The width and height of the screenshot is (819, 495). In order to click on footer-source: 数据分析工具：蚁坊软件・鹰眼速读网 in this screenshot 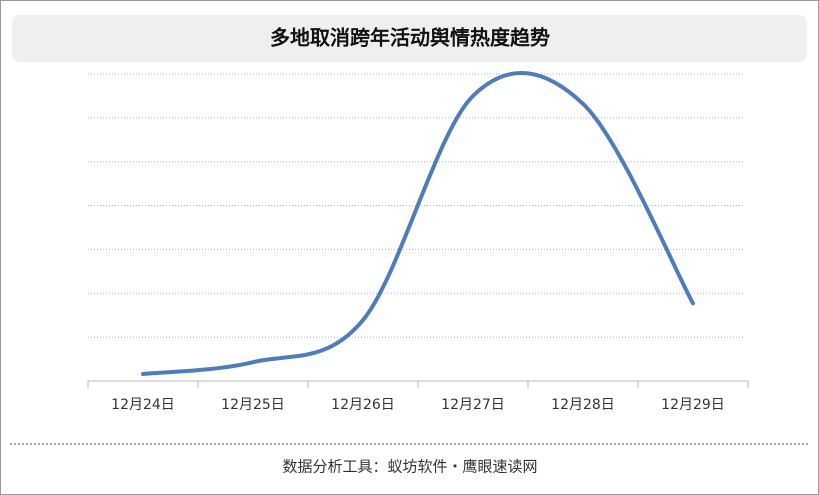, I will do `click(409, 467)`.